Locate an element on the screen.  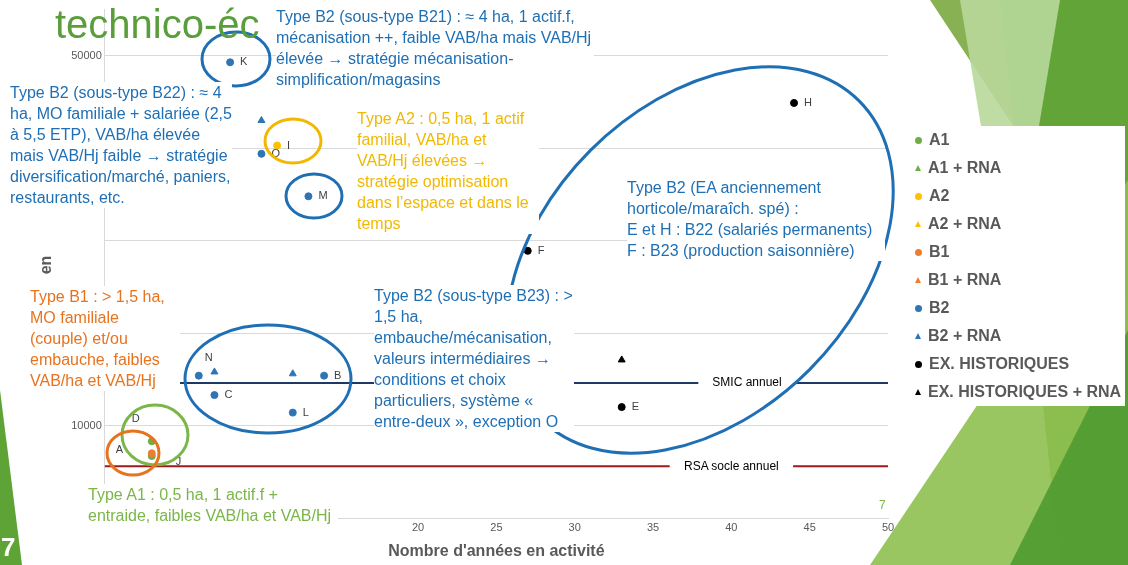
x-tick-label: 50 is located at coordinates (888, 526).